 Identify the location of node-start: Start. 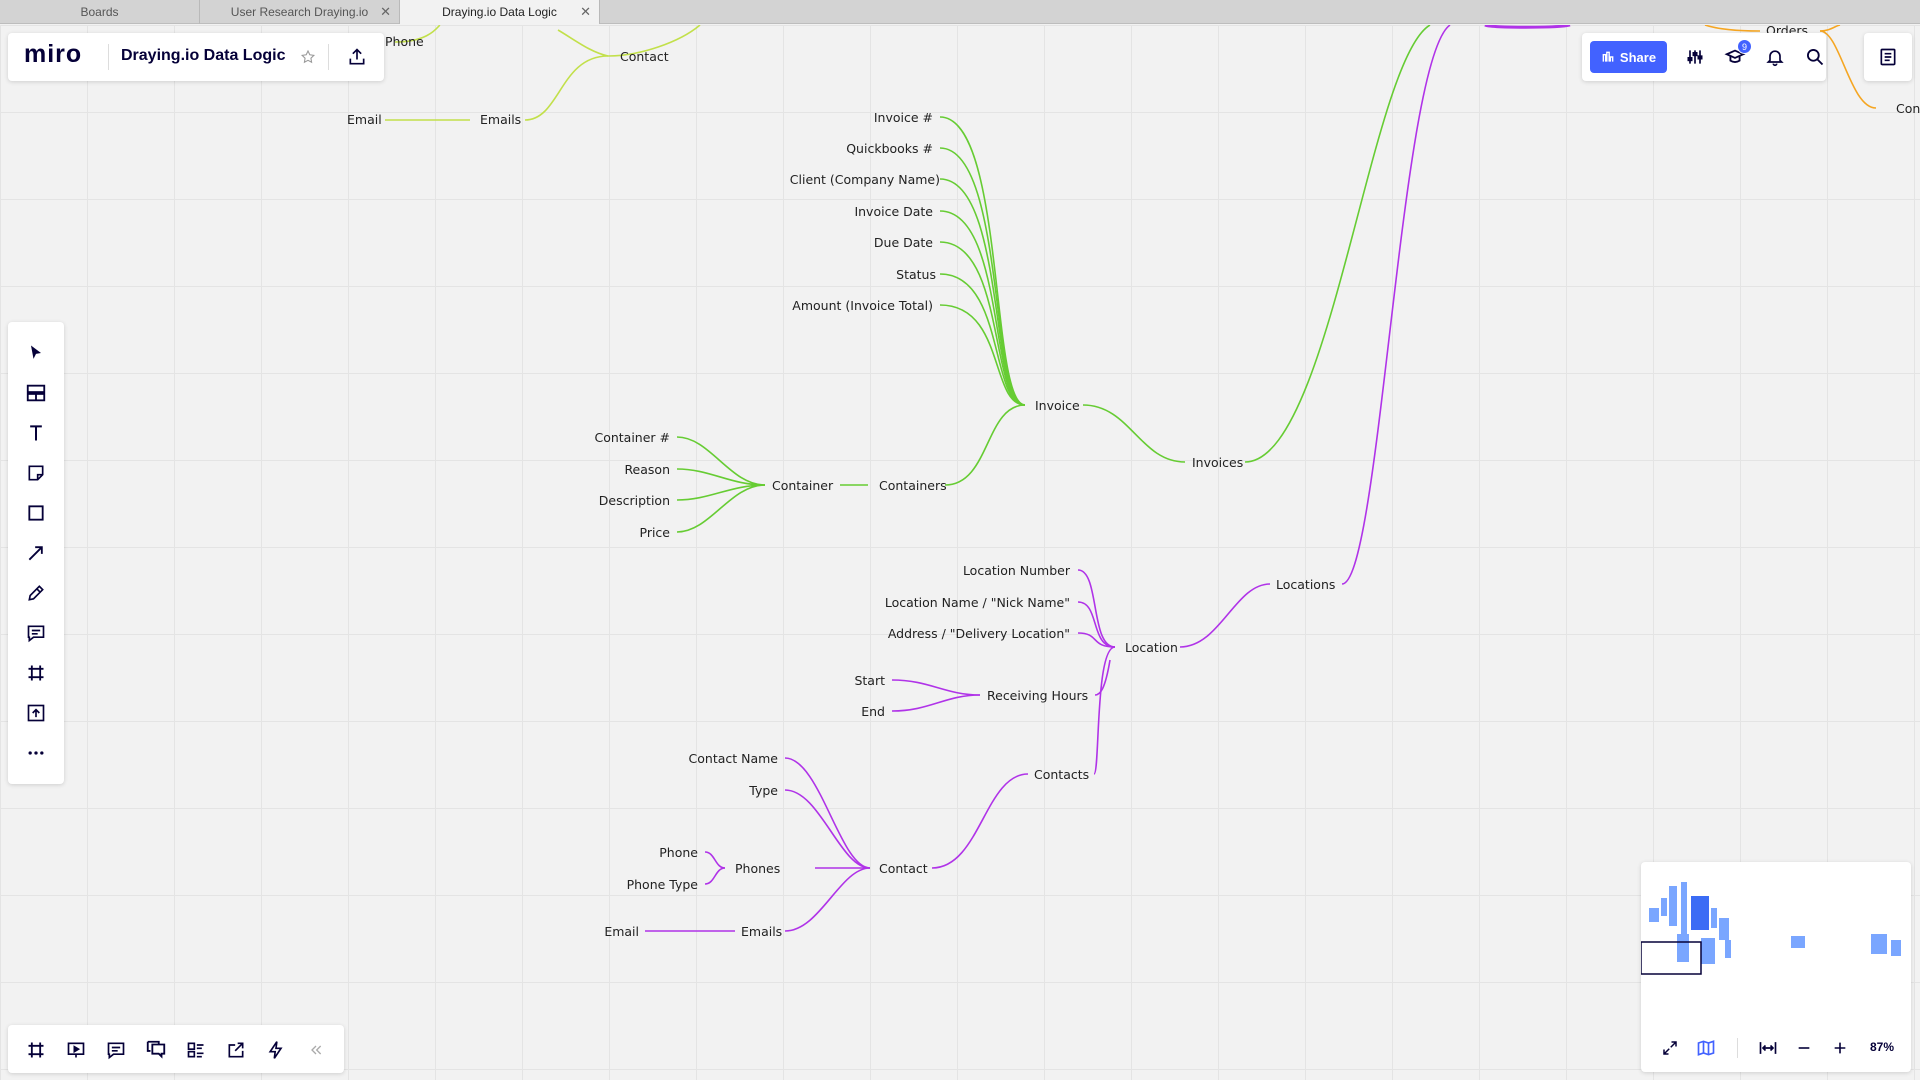
(869, 680).